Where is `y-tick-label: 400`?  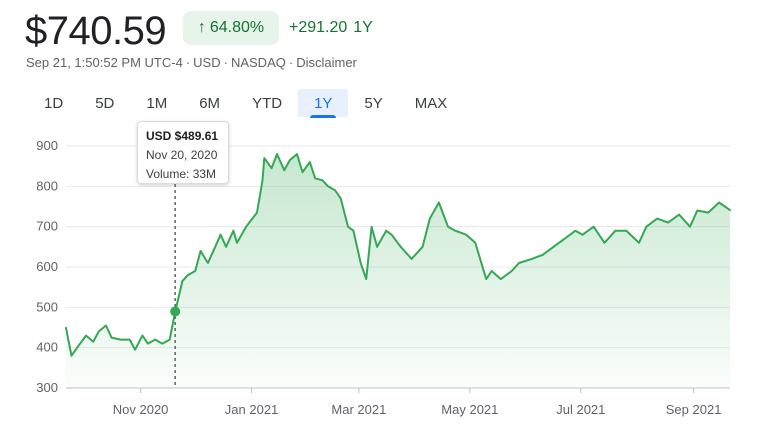 y-tick-label: 400 is located at coordinates (47, 347).